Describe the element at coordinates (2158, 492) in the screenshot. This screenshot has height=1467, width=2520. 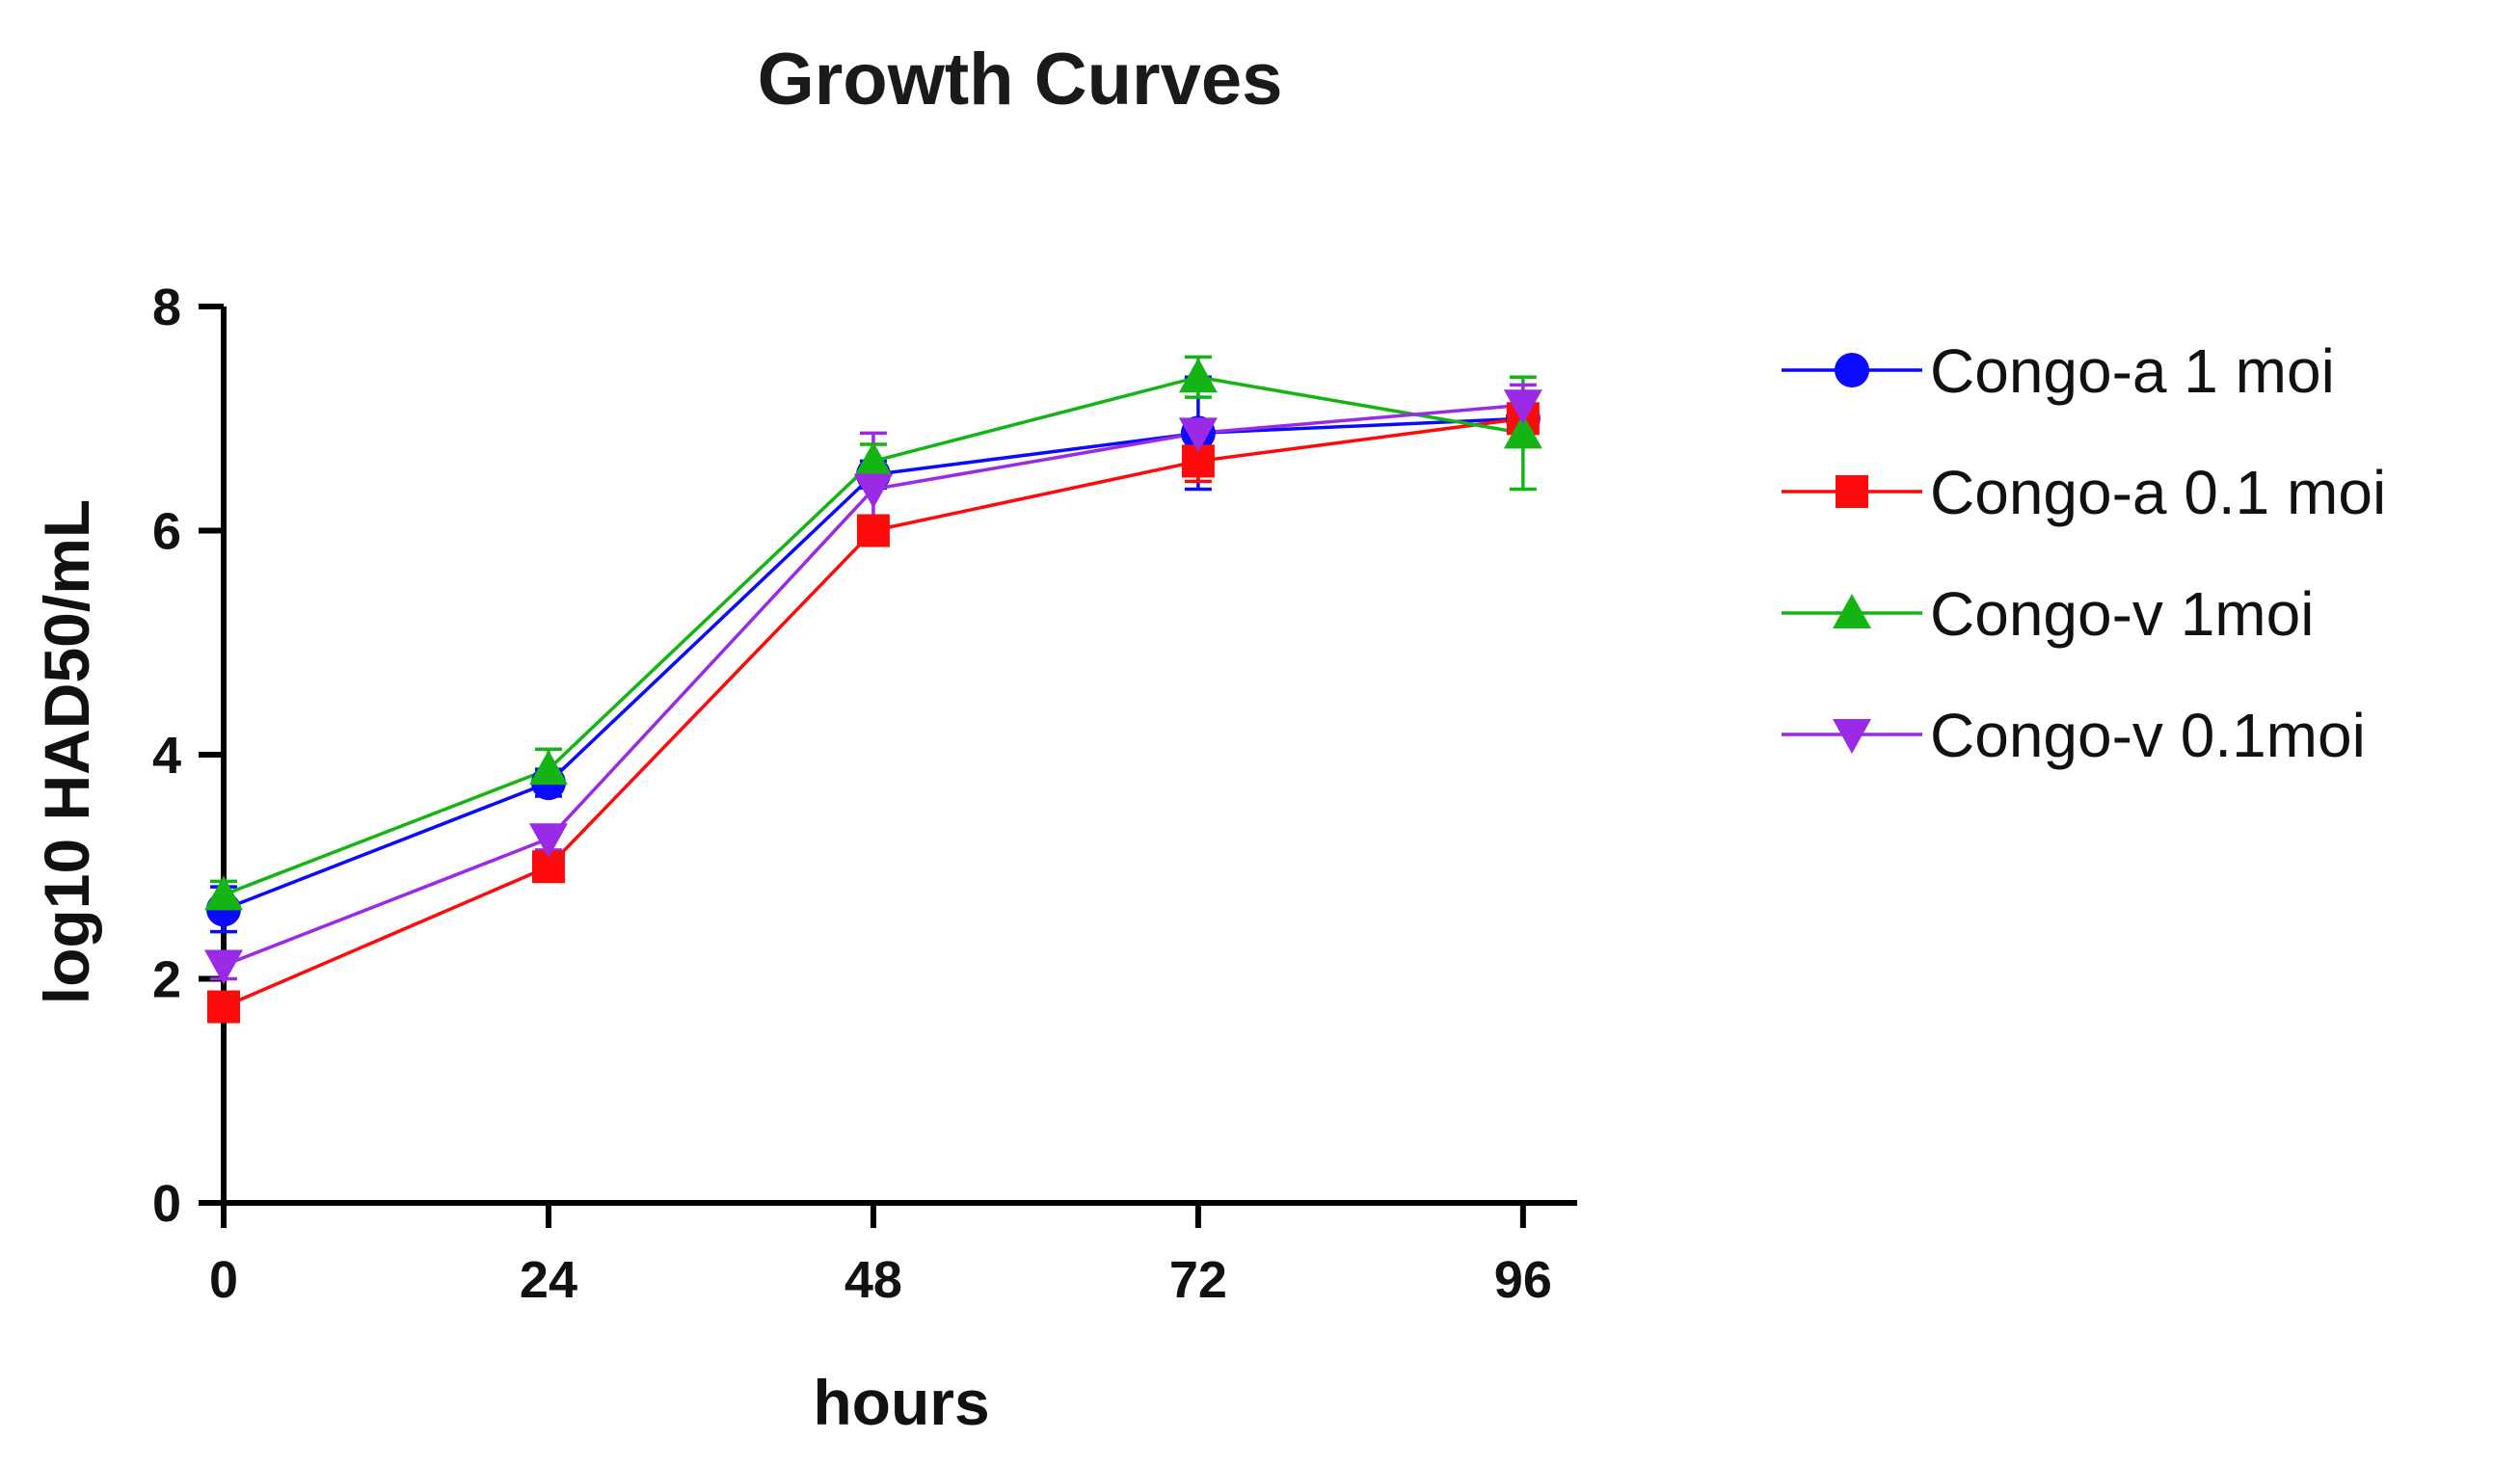
I see `legend-label: Congo-a 0.1 moi` at that location.